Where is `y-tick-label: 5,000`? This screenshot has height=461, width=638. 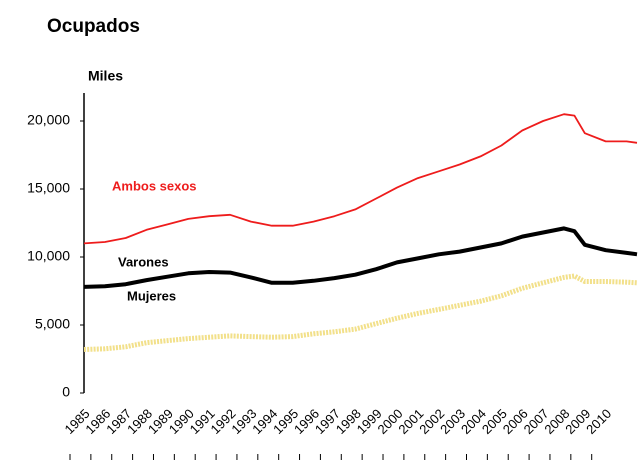
y-tick-label: 5,000 is located at coordinates (52, 324).